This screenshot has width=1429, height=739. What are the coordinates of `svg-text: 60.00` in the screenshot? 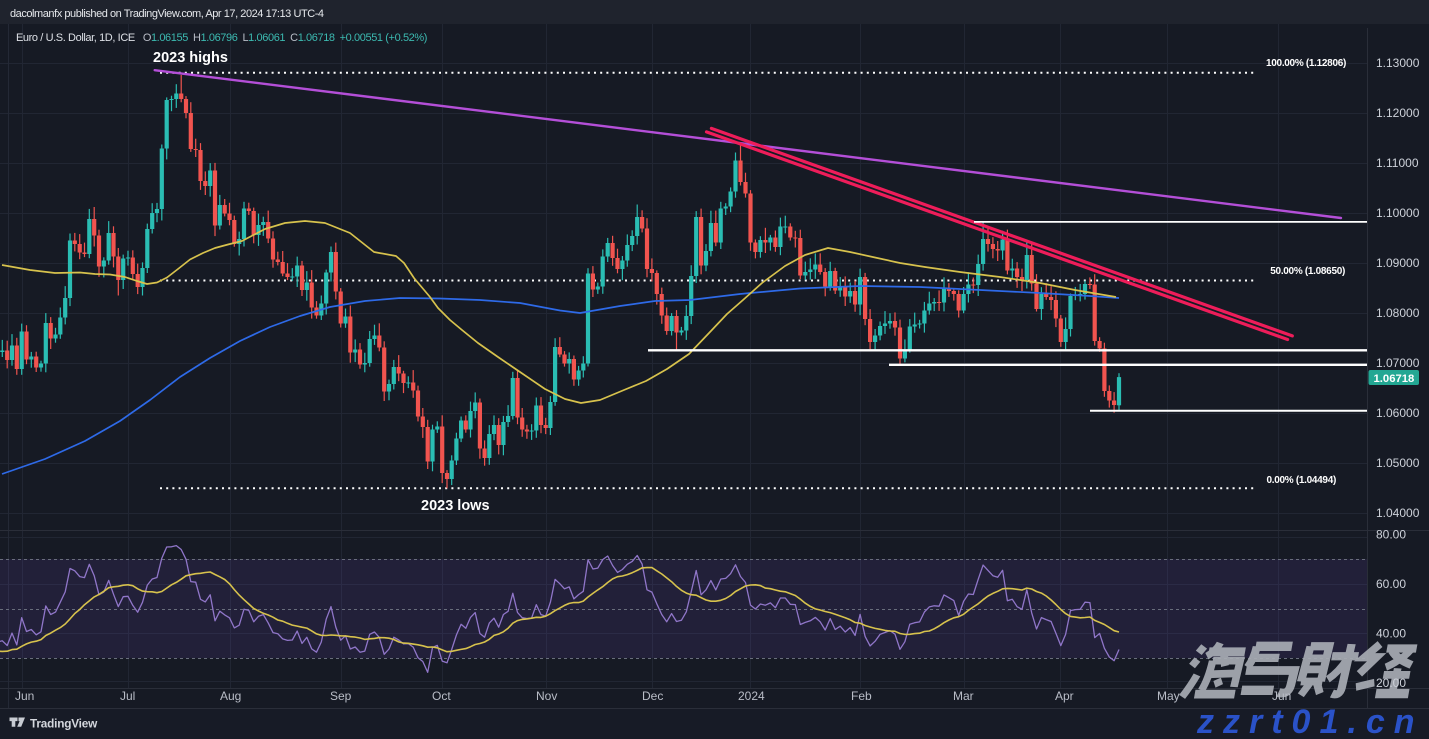 It's located at (1391, 584).